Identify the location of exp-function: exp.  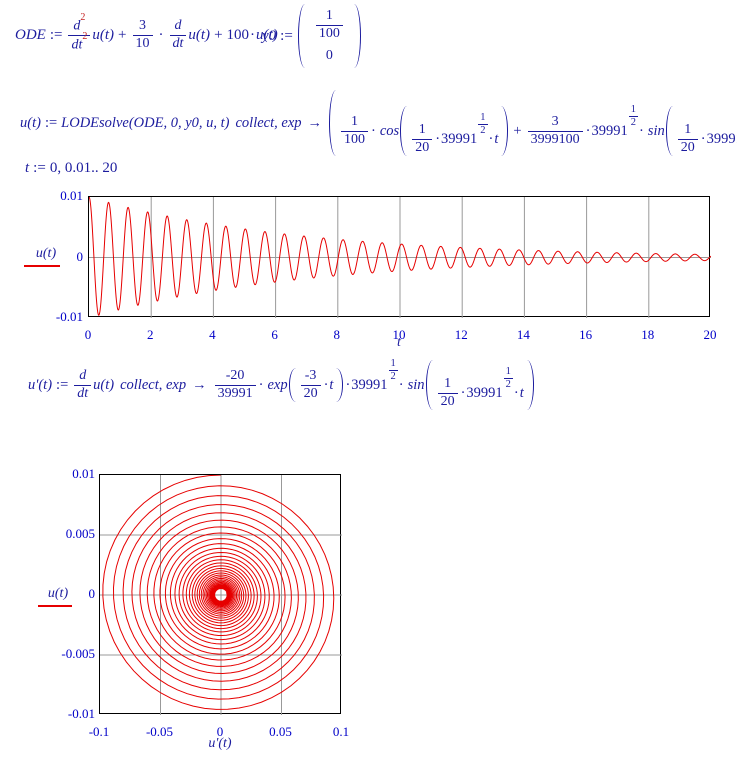
(277, 384).